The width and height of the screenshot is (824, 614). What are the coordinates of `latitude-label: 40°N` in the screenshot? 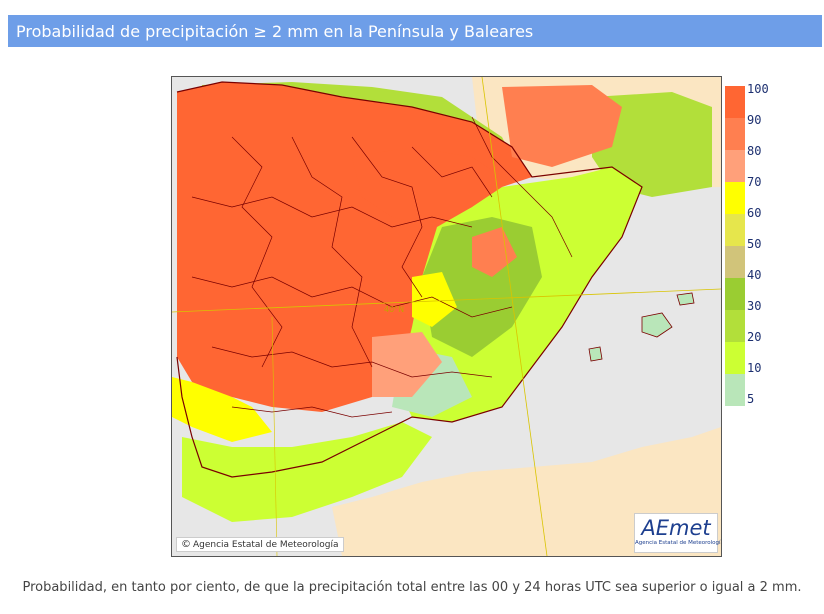 It's located at (394, 309).